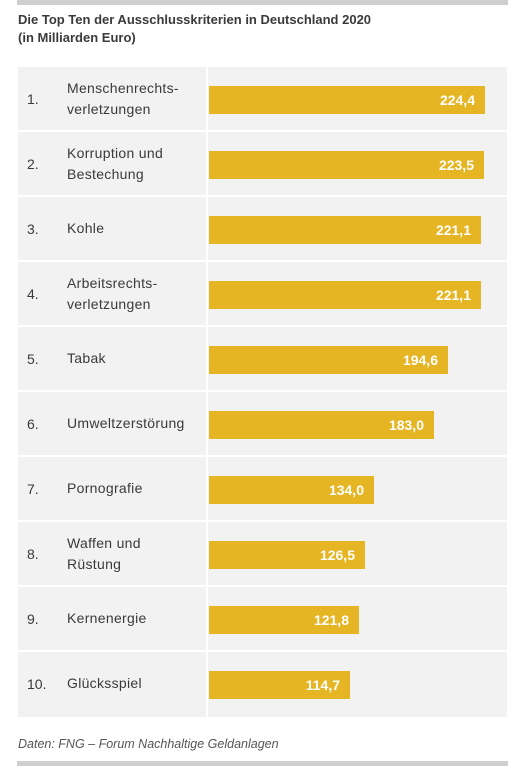 The height and width of the screenshot is (768, 531). I want to click on bar-row: 5. Tabak 194,6, so click(262, 359).